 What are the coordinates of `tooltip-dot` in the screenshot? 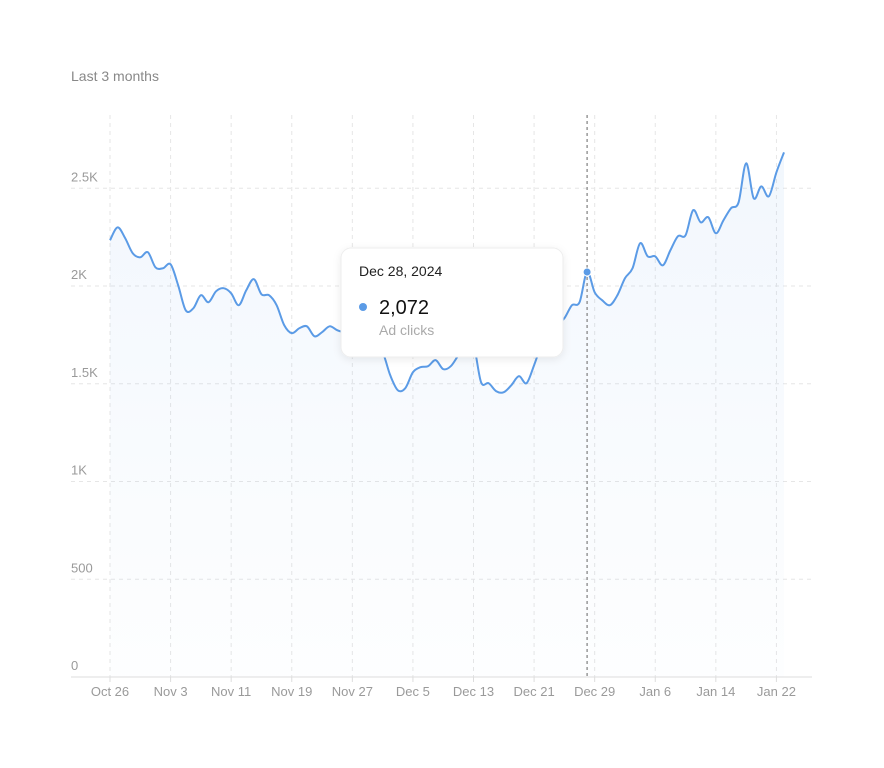 It's located at (363, 307).